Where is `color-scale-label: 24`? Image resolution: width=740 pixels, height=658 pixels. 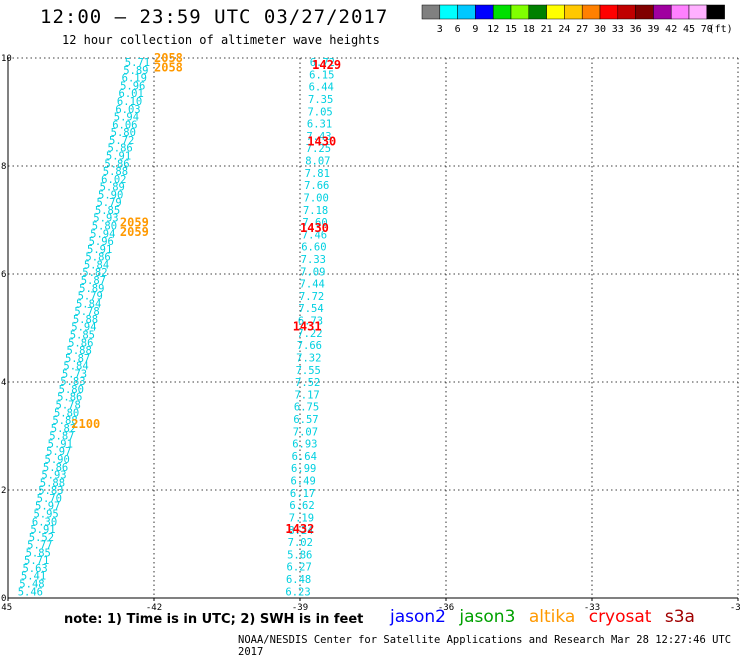
color-scale-label: 24 is located at coordinates (564, 29).